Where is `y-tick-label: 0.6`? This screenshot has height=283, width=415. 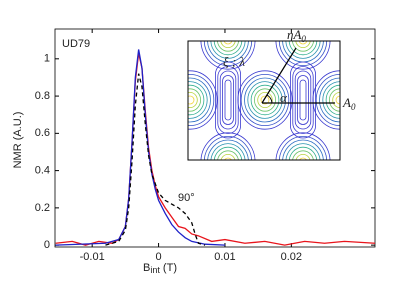
y-tick-label: 0.6 is located at coordinates (42, 133).